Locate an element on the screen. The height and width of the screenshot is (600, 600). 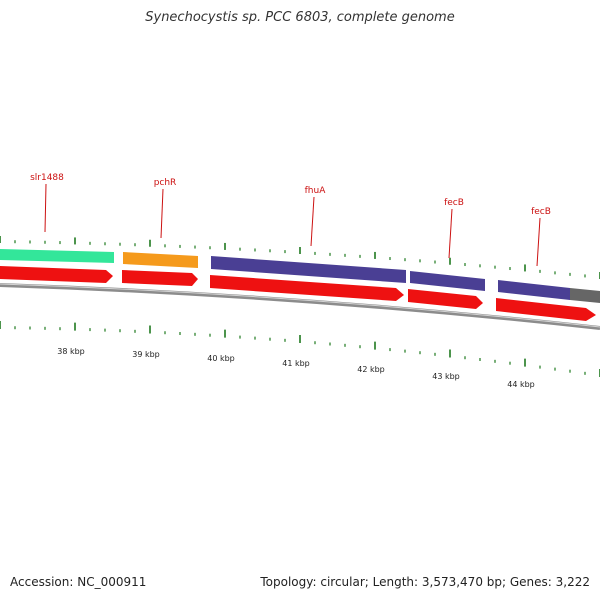
gene-label-fecB-2: fecB is located at coordinates (541, 212).